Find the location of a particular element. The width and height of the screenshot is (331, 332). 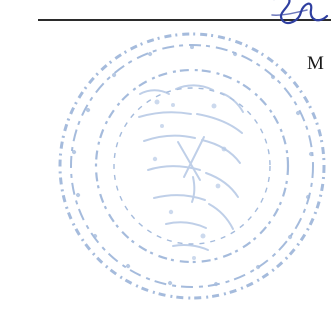

document-text: M is located at coordinates (315, 63).